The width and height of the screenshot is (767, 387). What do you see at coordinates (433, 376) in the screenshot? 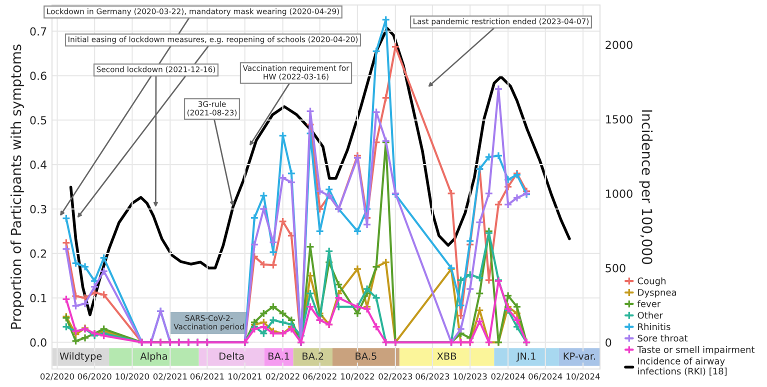
I see `x-tick-label: 06/2023` at bounding box center [433, 376].